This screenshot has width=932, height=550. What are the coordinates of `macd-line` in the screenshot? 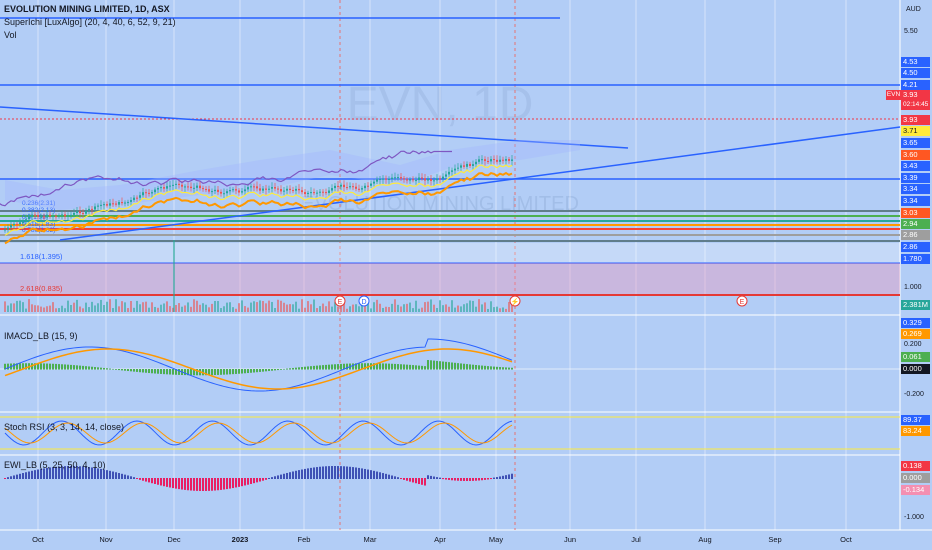 It's located at (258, 365).